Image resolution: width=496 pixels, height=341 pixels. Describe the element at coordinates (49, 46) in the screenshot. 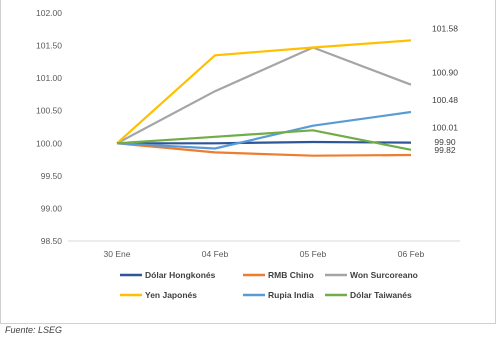

I see `y-tick-label: 101.50` at that location.